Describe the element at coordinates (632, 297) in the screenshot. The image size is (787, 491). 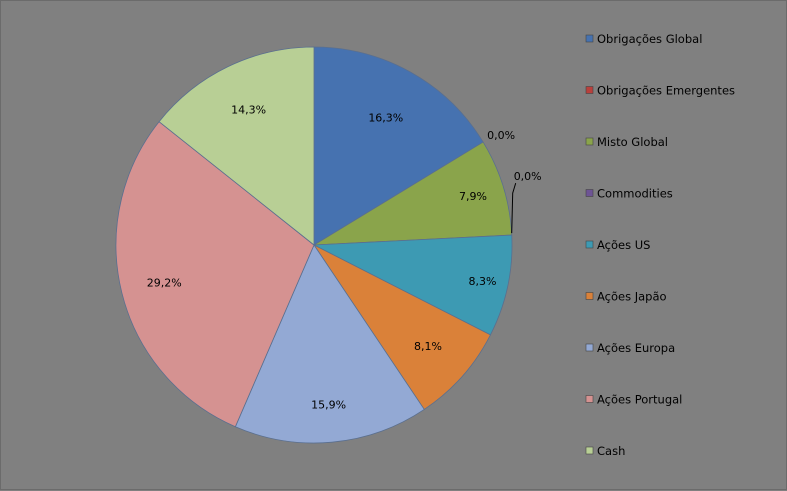
I see `legend-label-acoes-japao: Ações Japão` at that location.